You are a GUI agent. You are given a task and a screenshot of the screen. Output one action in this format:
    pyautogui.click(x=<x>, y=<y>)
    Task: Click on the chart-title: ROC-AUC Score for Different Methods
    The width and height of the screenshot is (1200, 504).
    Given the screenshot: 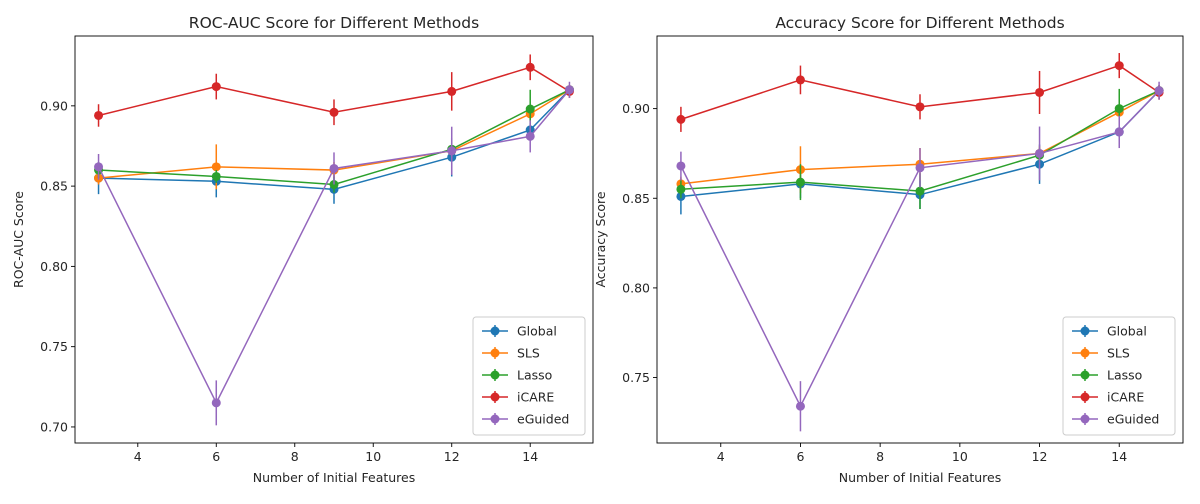 What is the action you would take?
    pyautogui.click(x=334, y=23)
    